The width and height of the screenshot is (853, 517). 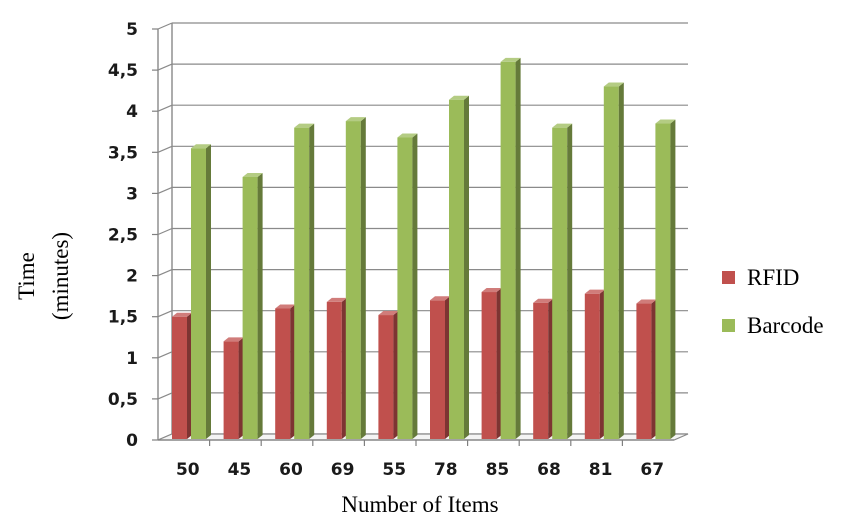 What do you see at coordinates (394, 470) in the screenshot?
I see `x-tick-label: 55` at bounding box center [394, 470].